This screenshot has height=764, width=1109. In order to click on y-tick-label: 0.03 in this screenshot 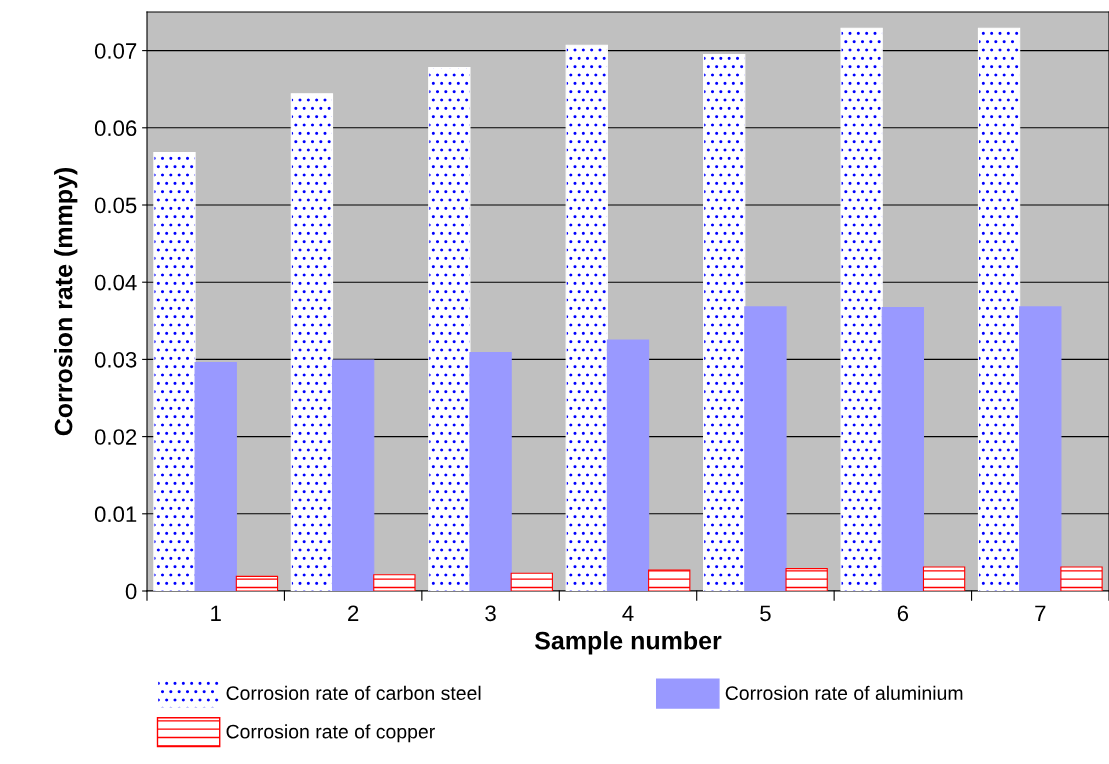, I will do `click(115, 359)`.